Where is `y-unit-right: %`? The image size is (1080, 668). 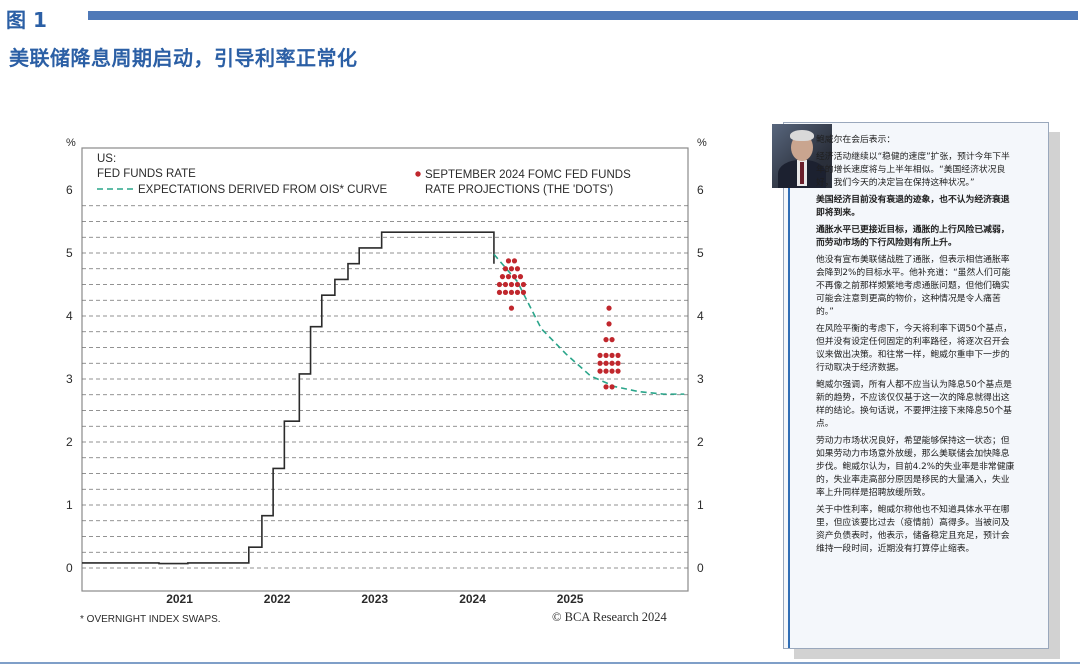 y-unit-right: % is located at coordinates (702, 143).